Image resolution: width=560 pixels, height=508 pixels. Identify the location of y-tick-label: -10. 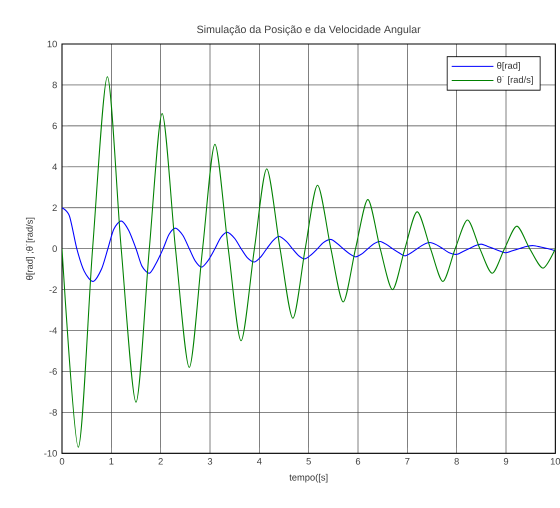
(50, 453).